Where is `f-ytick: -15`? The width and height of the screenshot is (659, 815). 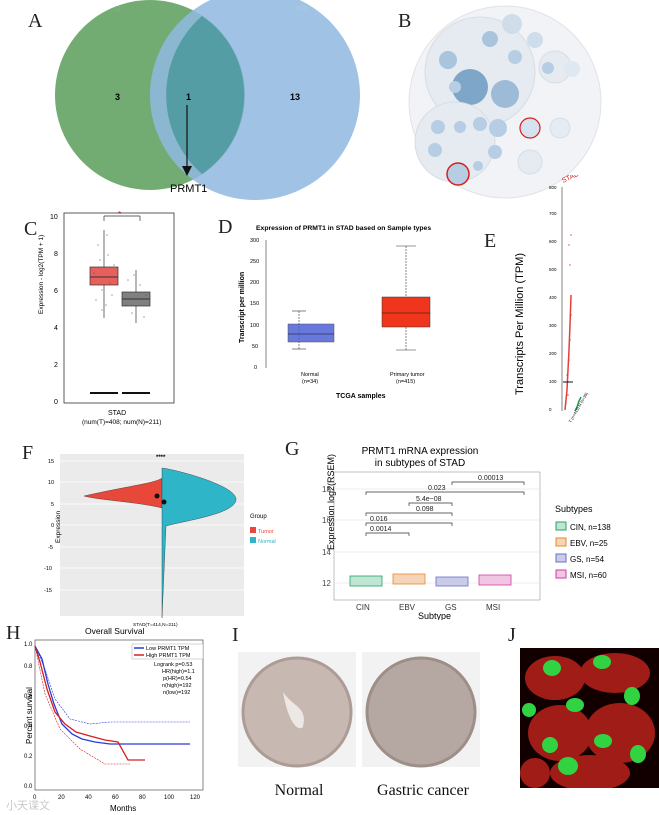 f-ytick: -15 is located at coordinates (48, 591).